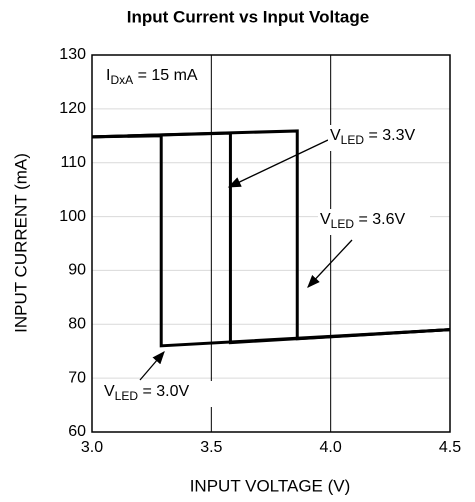 This screenshot has width=475, height=502. Describe the element at coordinates (121, 80) in the screenshot. I see `annotation-subscript: DxA` at that location.